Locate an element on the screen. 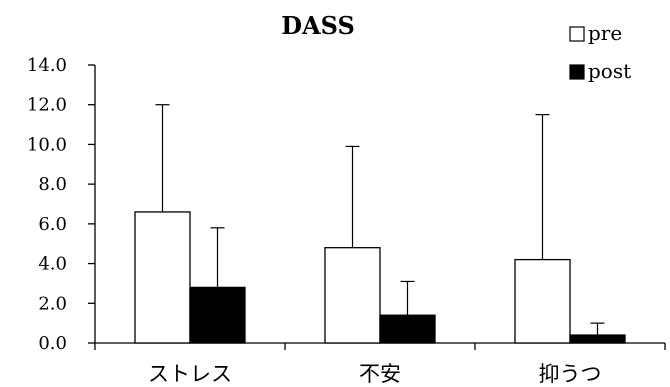 This screenshot has height=387, width=670. legend: pre post is located at coordinates (600, 52).